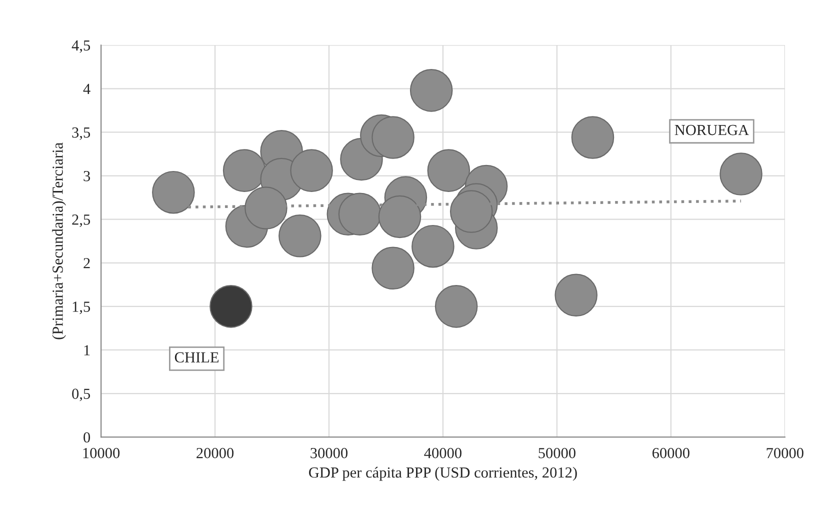 The height and width of the screenshot is (513, 835). What do you see at coordinates (785, 453) in the screenshot?
I see `x-tick-label: 70000` at bounding box center [785, 453].